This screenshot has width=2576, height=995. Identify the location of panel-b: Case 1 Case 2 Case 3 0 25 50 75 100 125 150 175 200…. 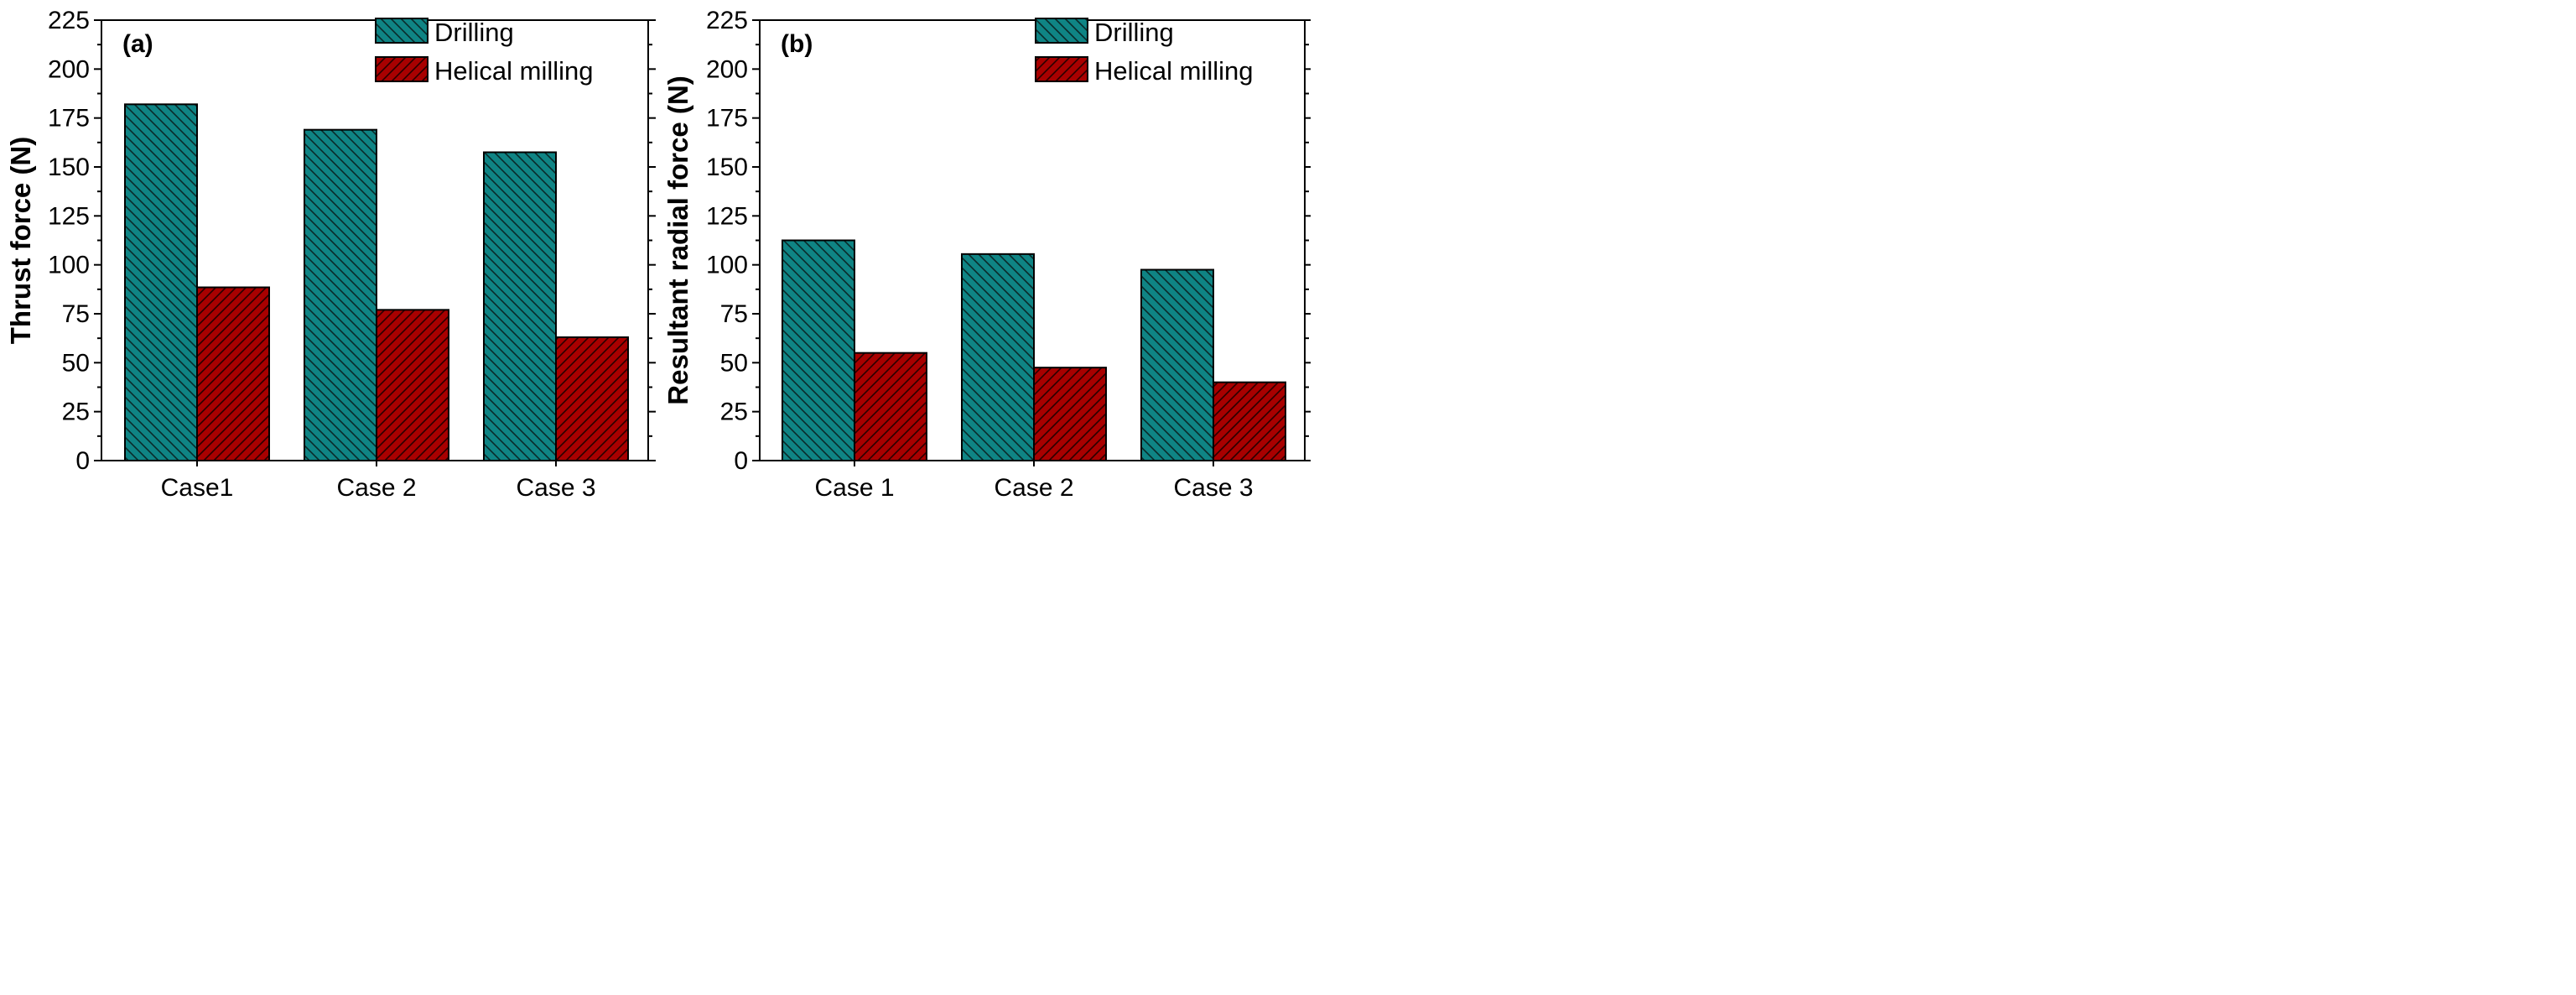
(986, 255).